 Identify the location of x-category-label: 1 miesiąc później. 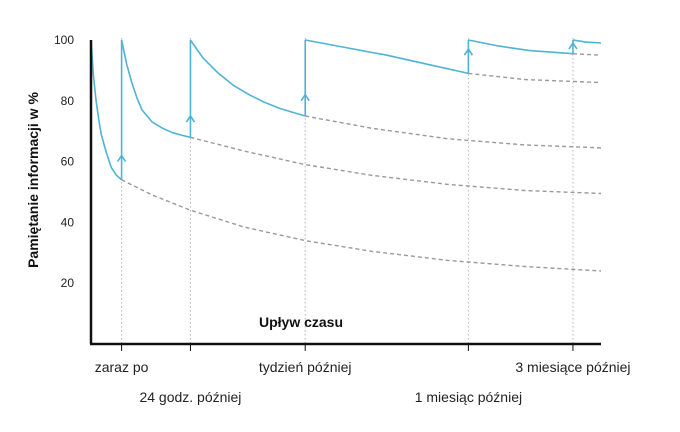
(468, 397).